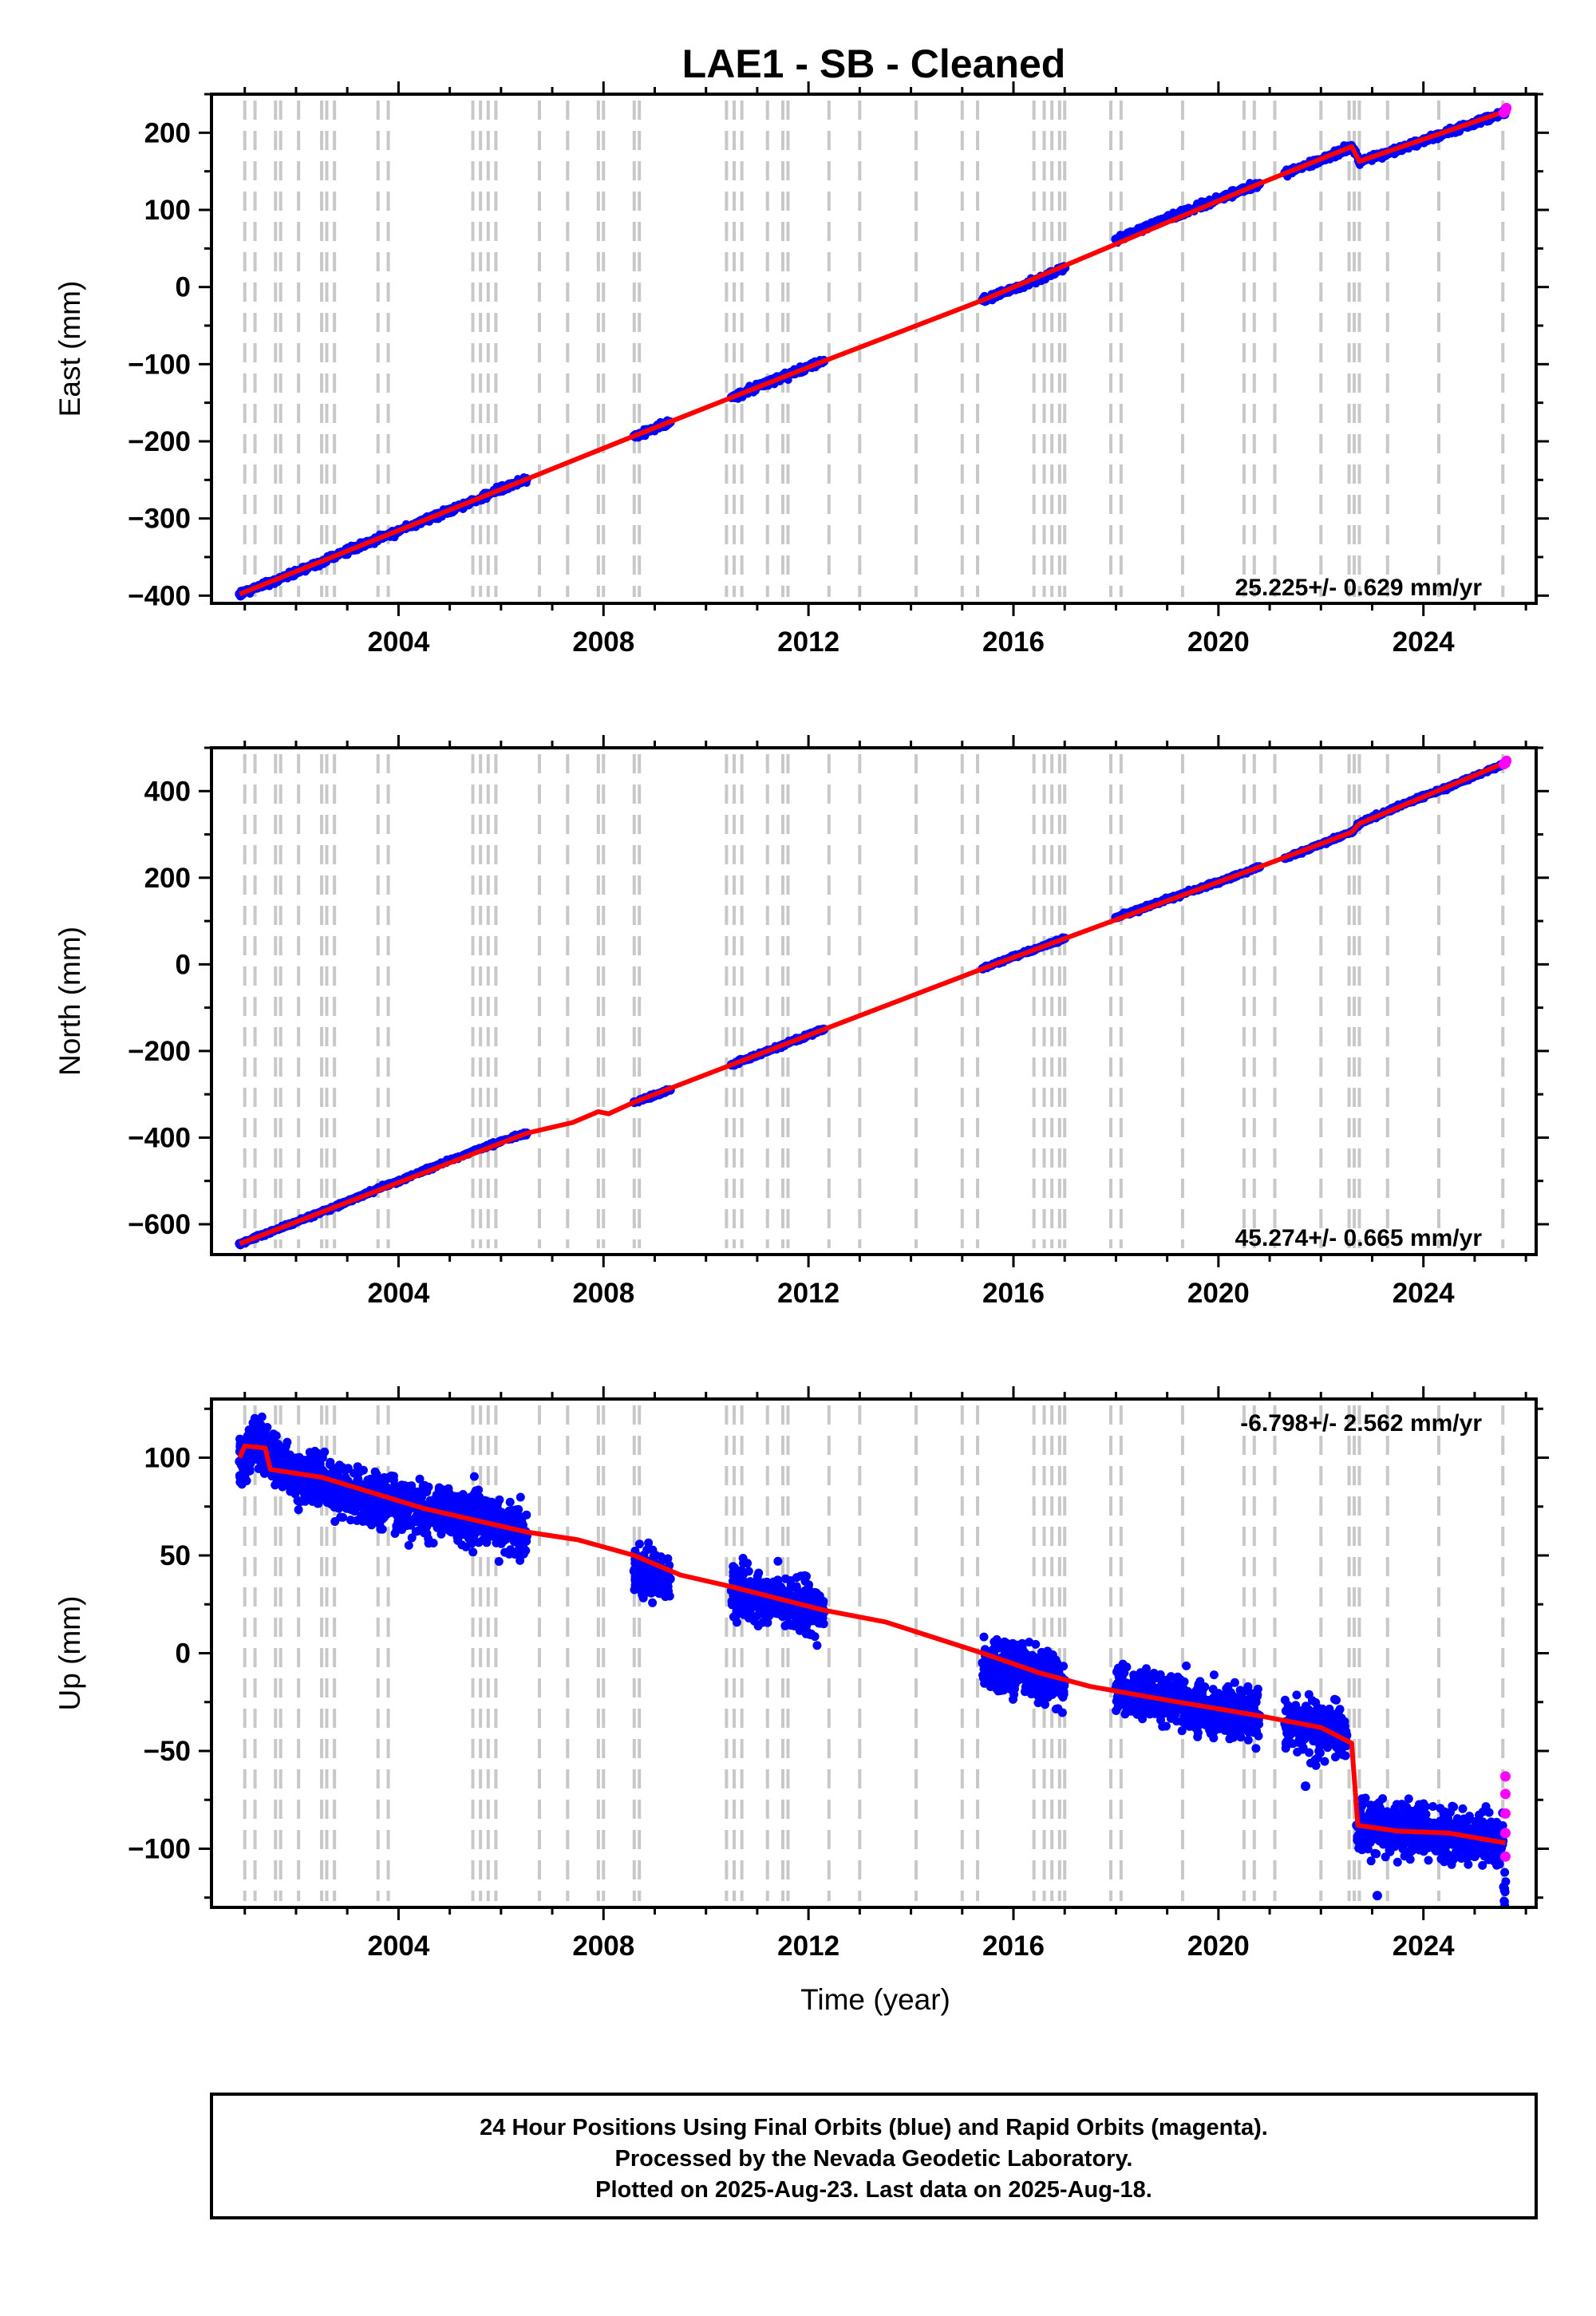 This screenshot has width=1596, height=2316. What do you see at coordinates (1359, 588) in the screenshot?
I see `rate-label: 25.225+/- 0.629 mm/yr` at bounding box center [1359, 588].